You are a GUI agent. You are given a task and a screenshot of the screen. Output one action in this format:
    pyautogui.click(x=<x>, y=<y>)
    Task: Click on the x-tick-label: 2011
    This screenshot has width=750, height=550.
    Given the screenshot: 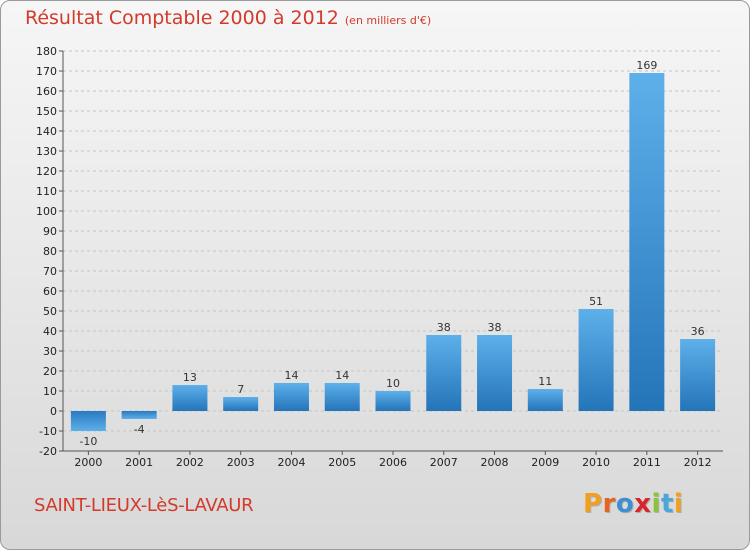 What is the action you would take?
    pyautogui.click(x=647, y=462)
    